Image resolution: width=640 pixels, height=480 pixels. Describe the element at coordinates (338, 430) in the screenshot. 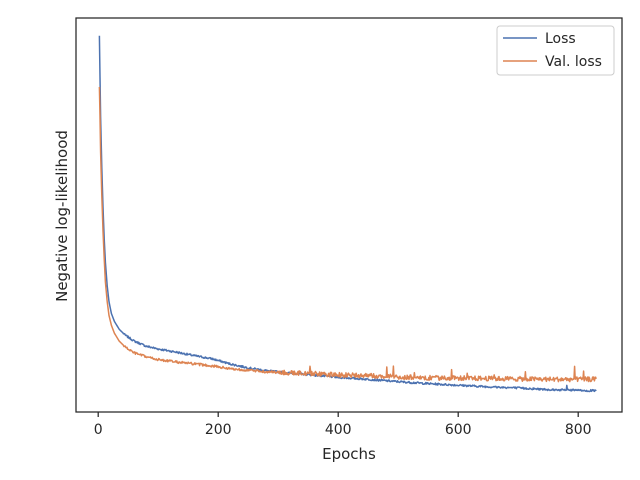

I see `x-tick-label: 400` at that location.